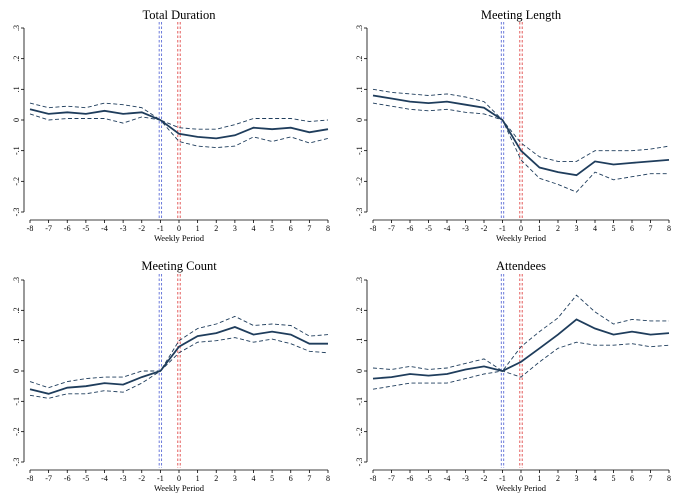 The height and width of the screenshot is (502, 685). What do you see at coordinates (86, 478) in the screenshot?
I see `x-tick-label: -5` at bounding box center [86, 478].